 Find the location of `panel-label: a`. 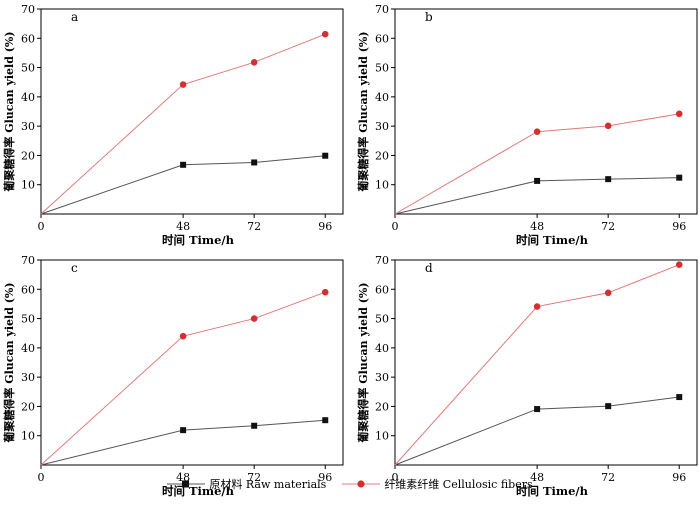

panel-label: a is located at coordinates (74, 17).